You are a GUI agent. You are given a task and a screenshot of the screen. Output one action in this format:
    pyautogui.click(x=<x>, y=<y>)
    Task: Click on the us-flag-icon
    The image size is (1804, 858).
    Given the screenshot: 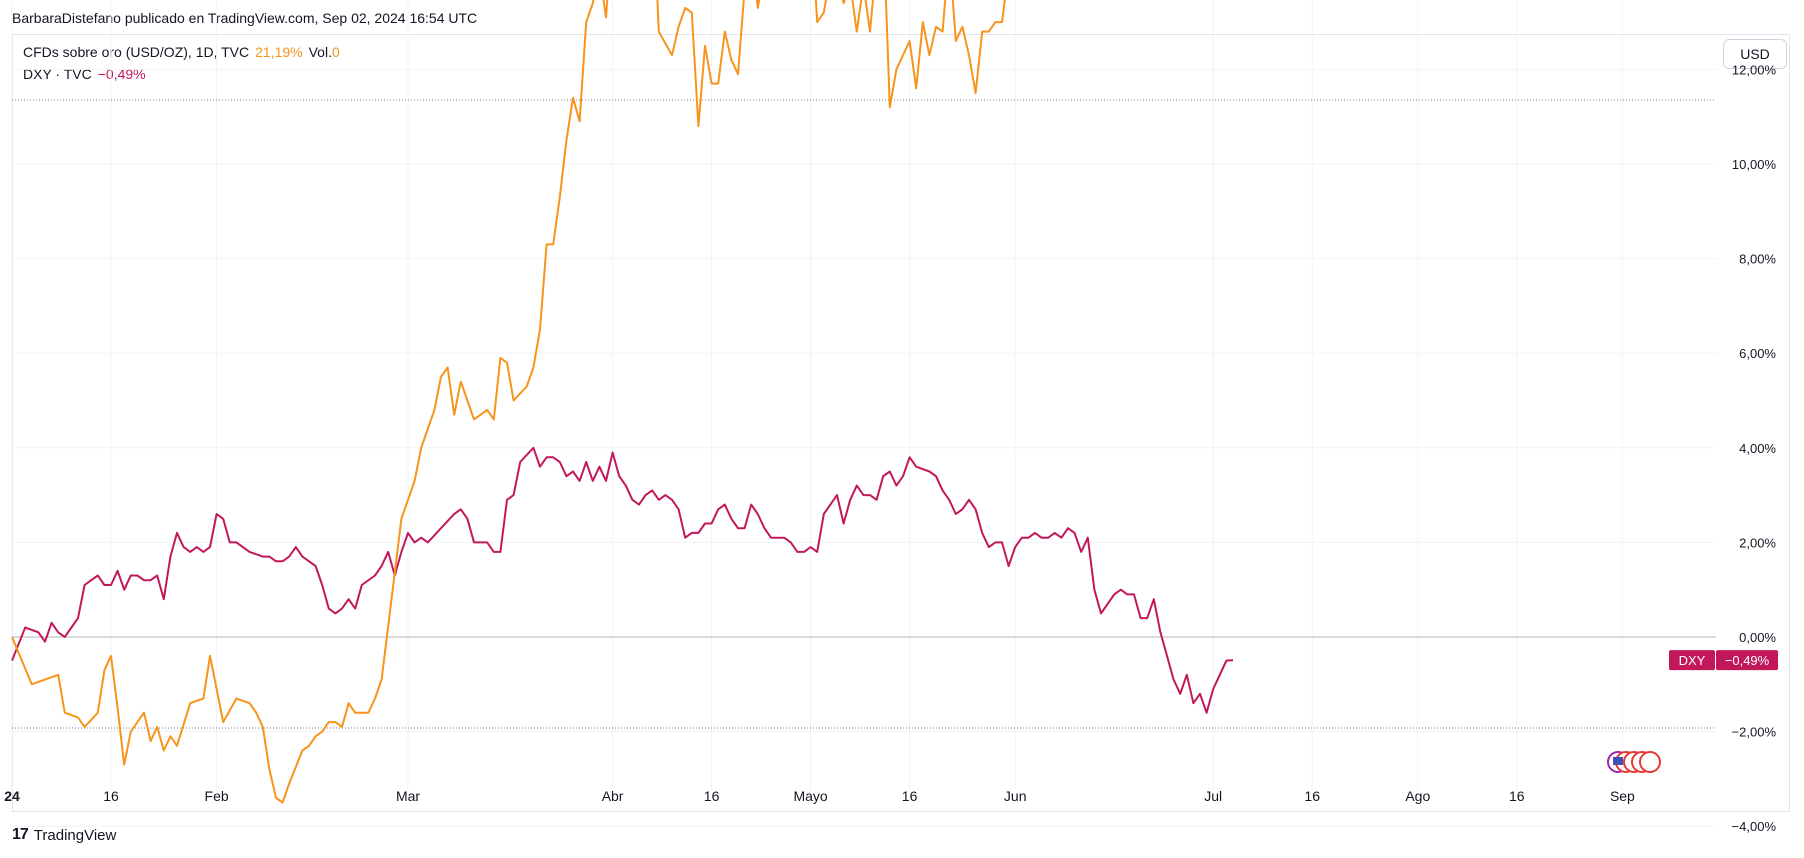 What is the action you would take?
    pyautogui.click(x=1618, y=761)
    